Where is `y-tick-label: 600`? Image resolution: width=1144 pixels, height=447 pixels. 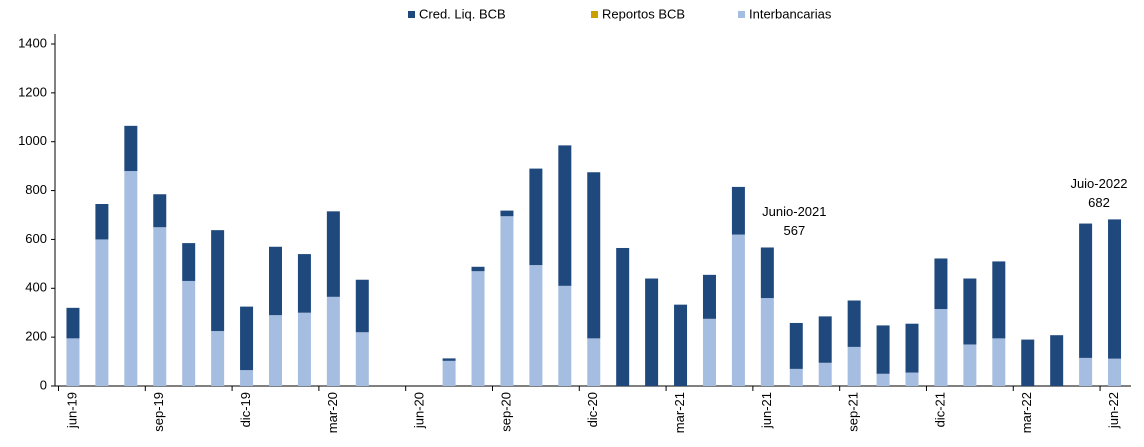
y-tick-label: 600 is located at coordinates (36, 238).